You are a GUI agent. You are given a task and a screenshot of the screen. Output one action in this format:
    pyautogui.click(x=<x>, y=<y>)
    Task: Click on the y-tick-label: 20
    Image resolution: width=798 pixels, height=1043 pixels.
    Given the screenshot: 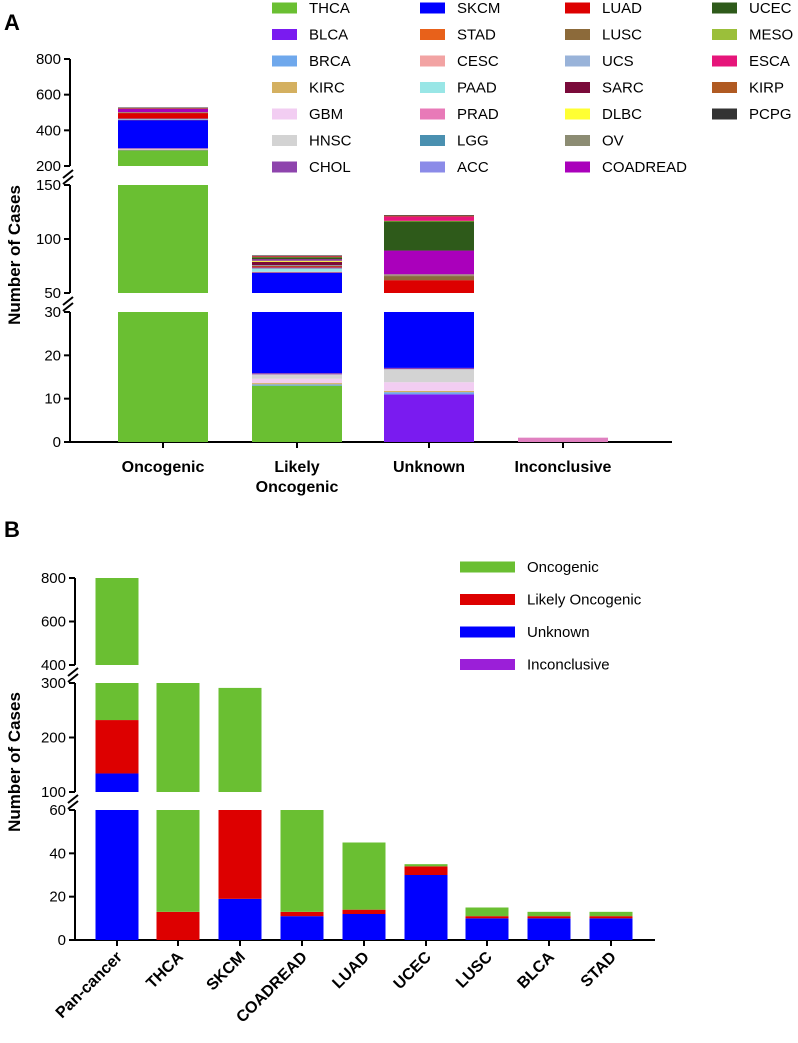 What is the action you would take?
    pyautogui.click(x=57, y=897)
    